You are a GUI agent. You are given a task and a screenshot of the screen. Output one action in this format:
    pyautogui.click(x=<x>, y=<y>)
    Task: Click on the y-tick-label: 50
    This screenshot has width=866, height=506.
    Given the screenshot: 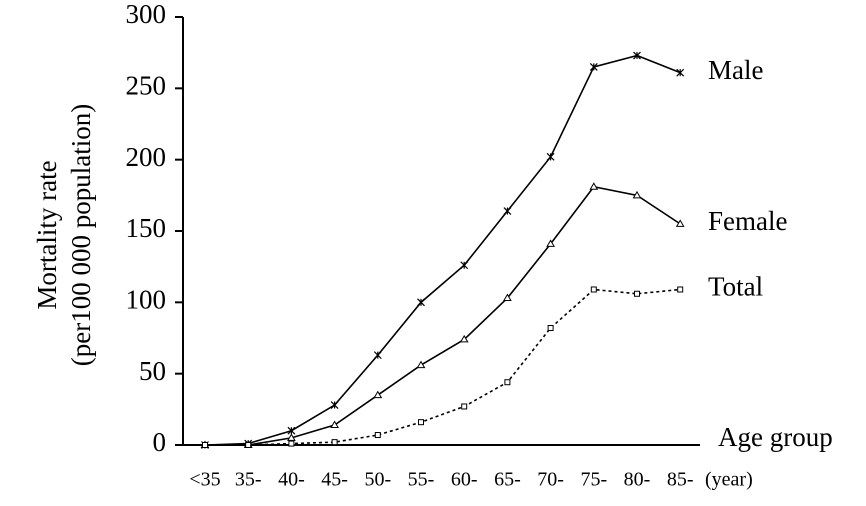 What is the action you would take?
    pyautogui.click(x=152, y=371)
    